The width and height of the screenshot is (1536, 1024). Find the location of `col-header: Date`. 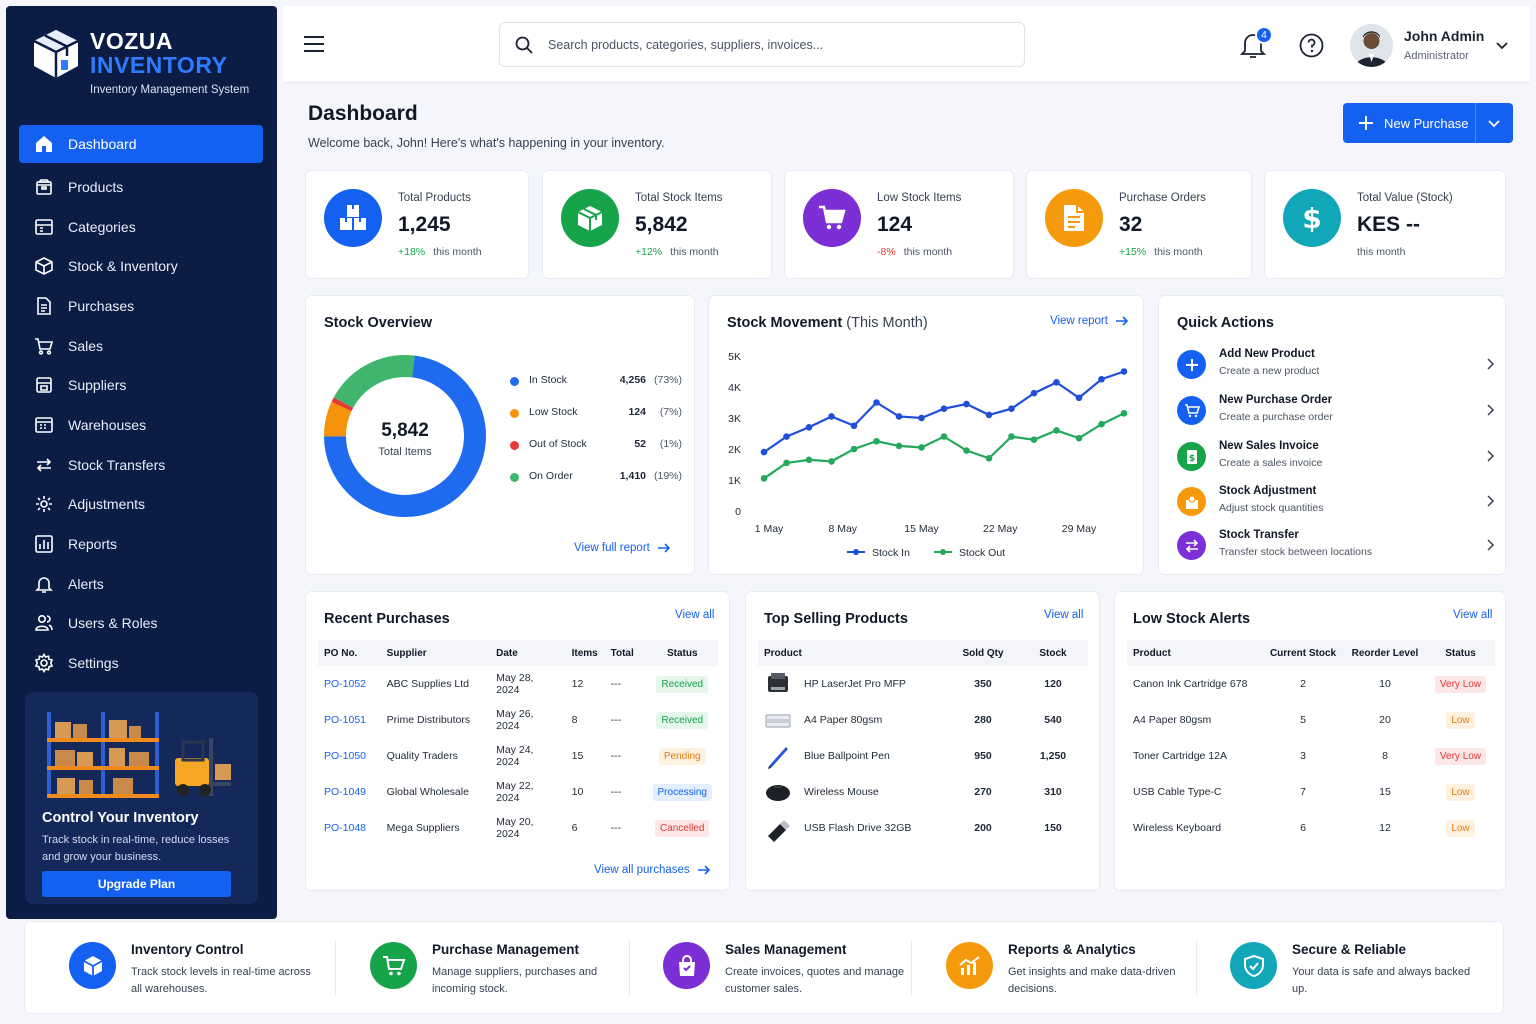

col-header: Date is located at coordinates (528, 653).